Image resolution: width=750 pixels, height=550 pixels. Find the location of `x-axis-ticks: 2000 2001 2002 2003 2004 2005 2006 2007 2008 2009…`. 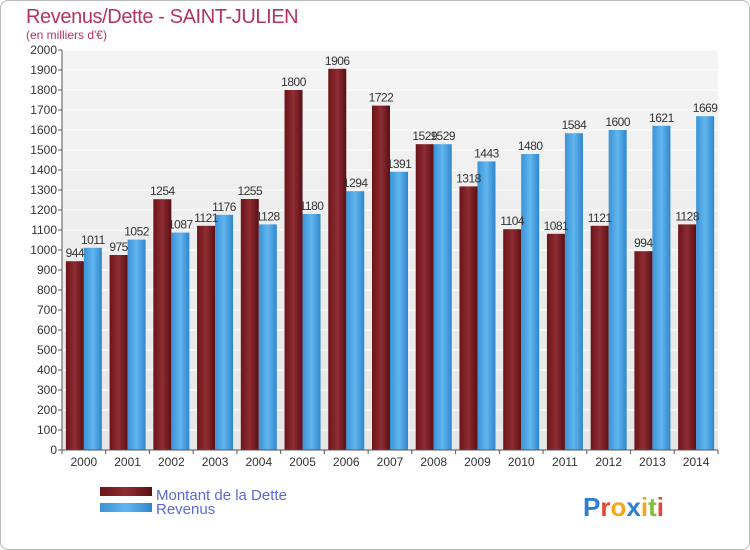

x-axis-ticks: 2000 2001 2002 2003 2004 2005 2006 2007 2008 2009… is located at coordinates (390, 459).